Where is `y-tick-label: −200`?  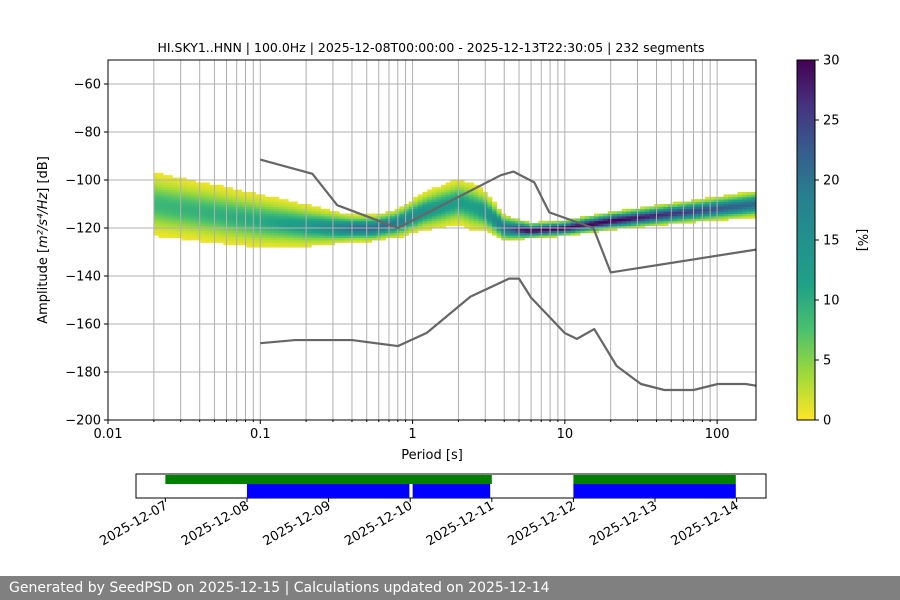 y-tick-label: −200 is located at coordinates (83, 421).